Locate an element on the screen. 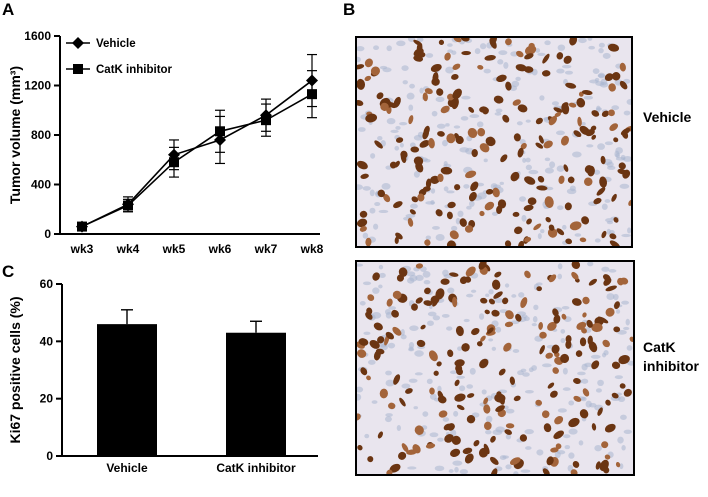  a-data-point is located at coordinates (220, 131).